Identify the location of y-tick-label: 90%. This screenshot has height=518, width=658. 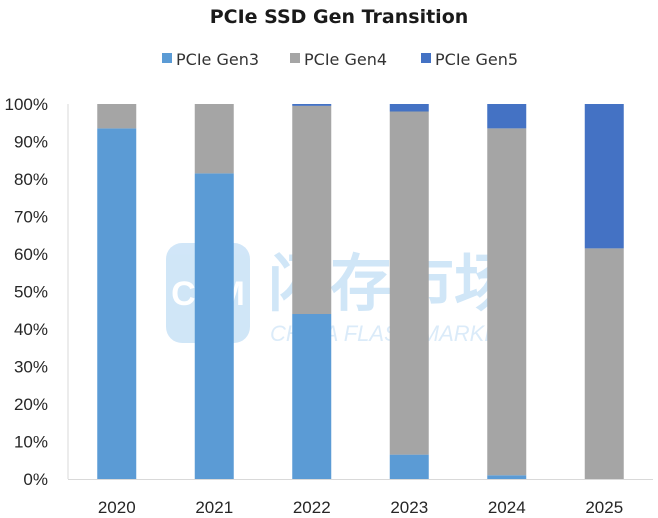
(31, 142).